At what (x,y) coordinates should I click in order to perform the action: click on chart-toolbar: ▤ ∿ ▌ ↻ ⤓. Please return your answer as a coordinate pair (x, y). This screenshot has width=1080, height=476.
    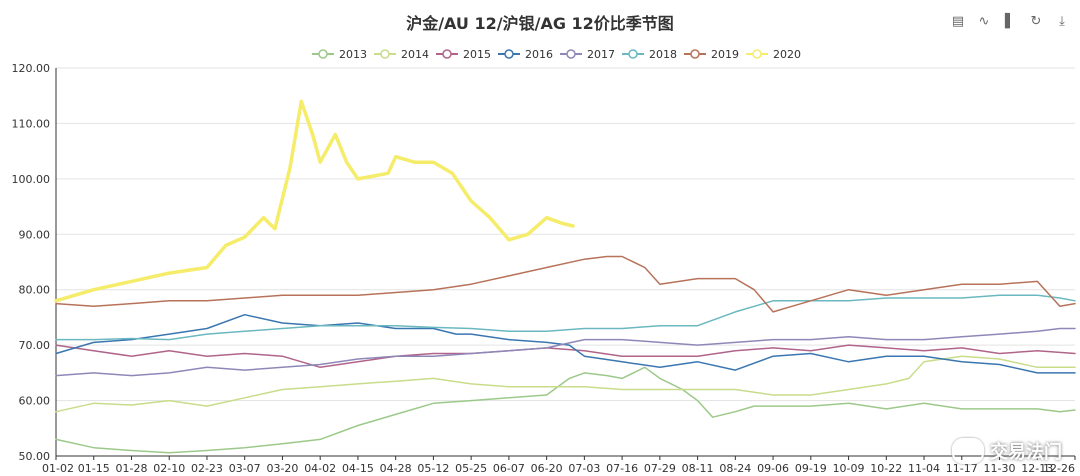
    Looking at the image, I should click on (1010, 22).